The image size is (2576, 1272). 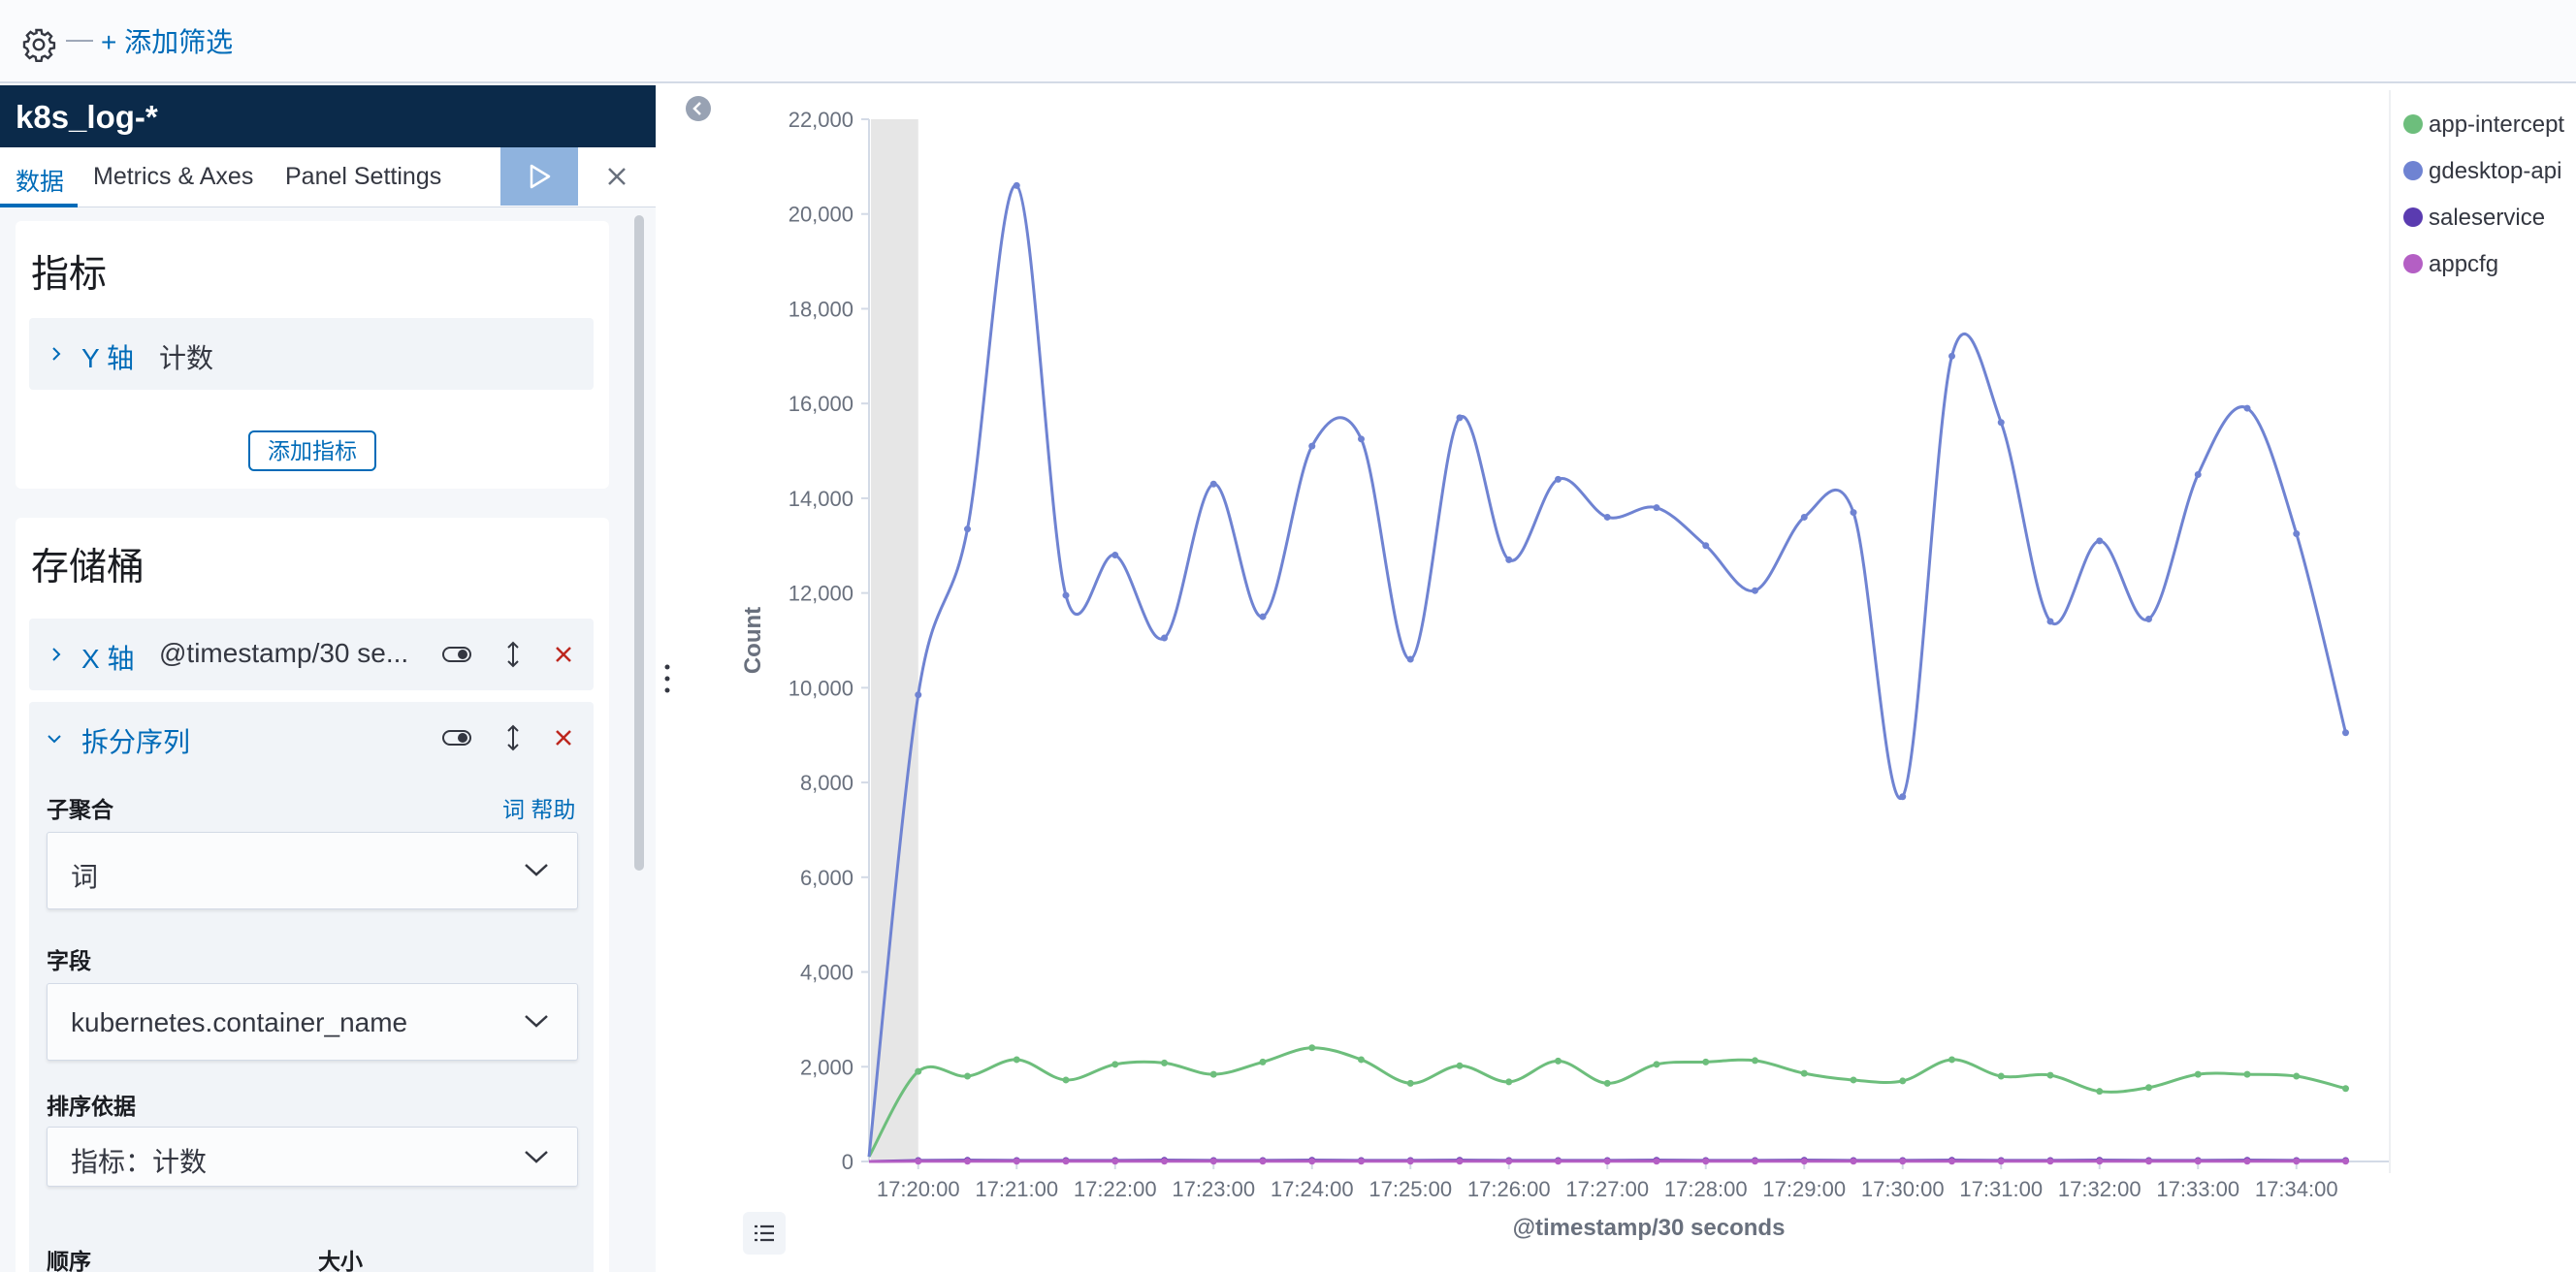 I want to click on y-tick-label: 6,000, so click(x=826, y=878).